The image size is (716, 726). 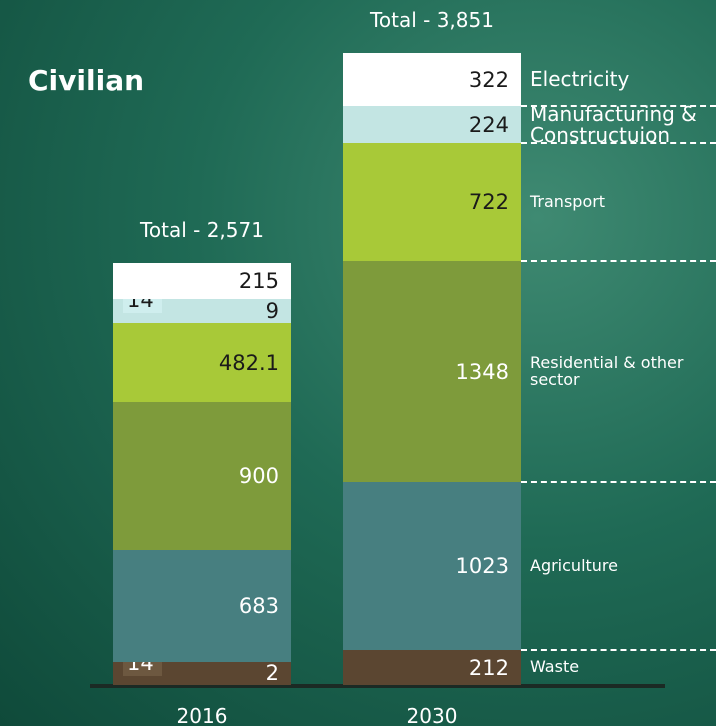 I want to click on x-tick-label: 2016, so click(x=202, y=715).